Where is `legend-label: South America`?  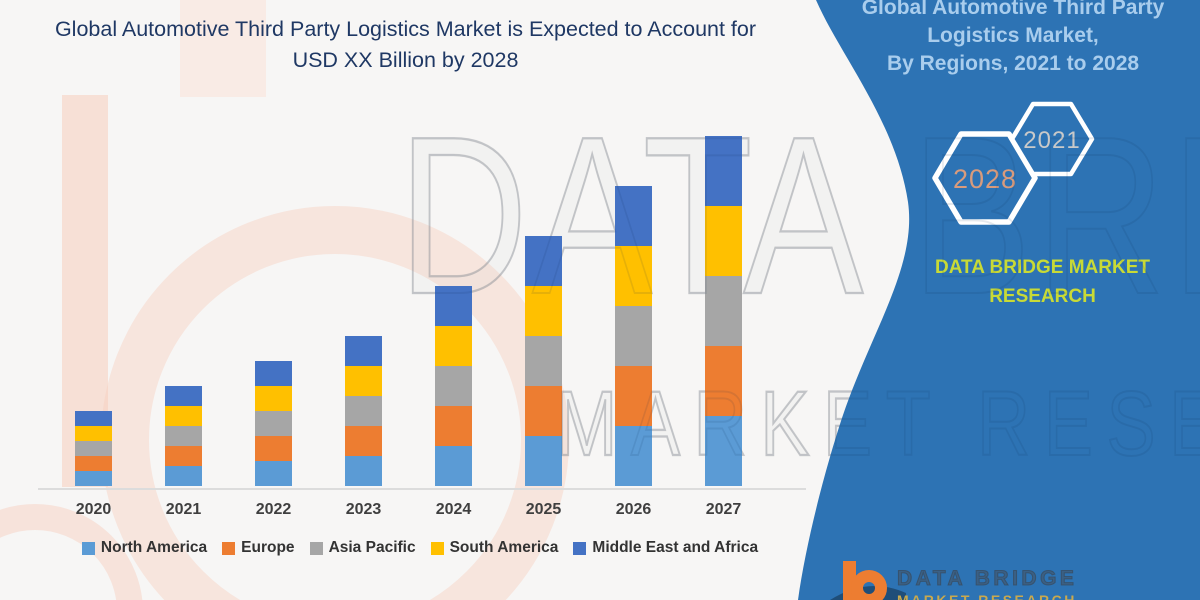 legend-label: South America is located at coordinates (504, 547).